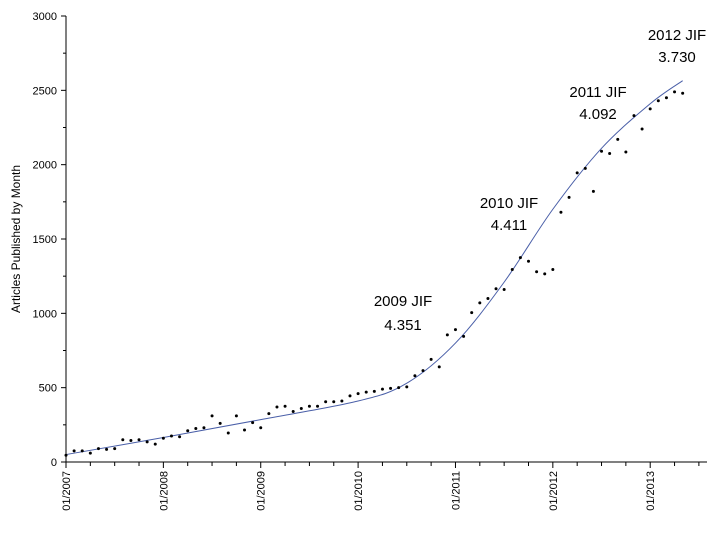 Image resolution: width=720 pixels, height=540 pixels. I want to click on y-tick-label: 3000, so click(45, 17).